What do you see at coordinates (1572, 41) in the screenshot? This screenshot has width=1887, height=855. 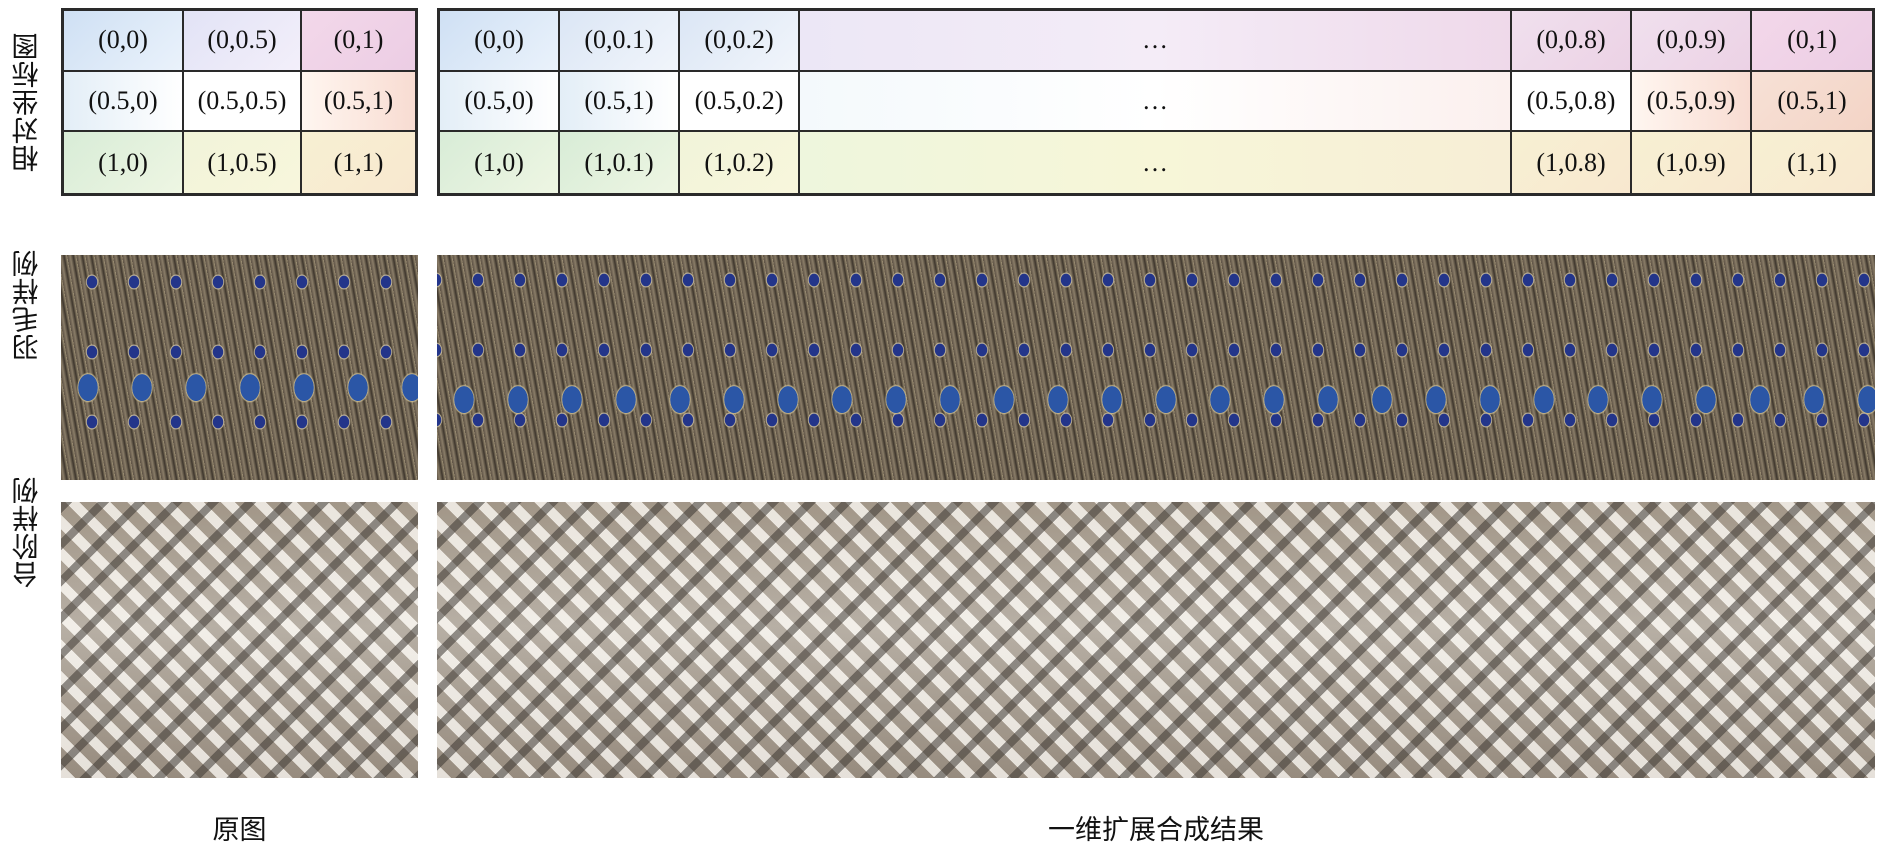 I see `grid-cell: (0,0.8)` at bounding box center [1572, 41].